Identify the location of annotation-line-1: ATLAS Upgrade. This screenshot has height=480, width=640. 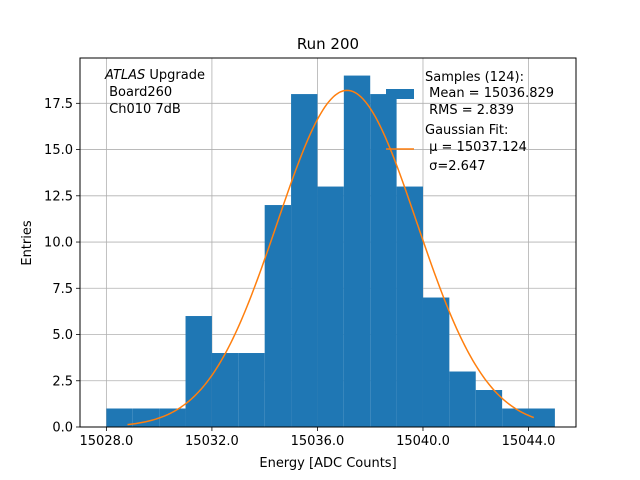
(154, 75).